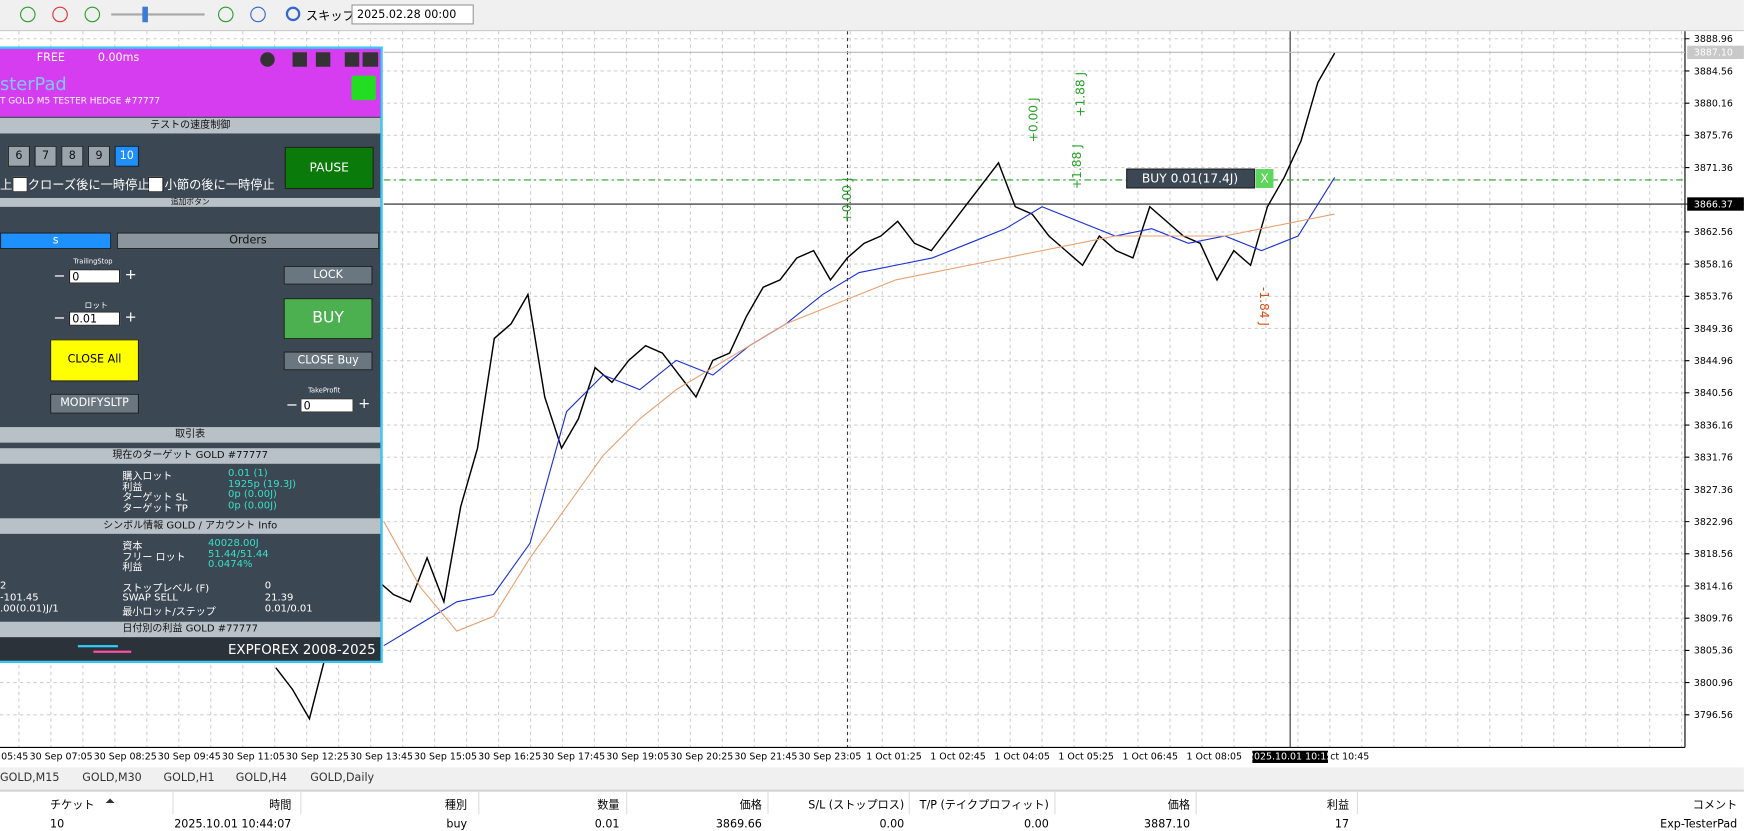 The width and height of the screenshot is (1744, 831). I want to click on trailing-input: 0, so click(94, 276).